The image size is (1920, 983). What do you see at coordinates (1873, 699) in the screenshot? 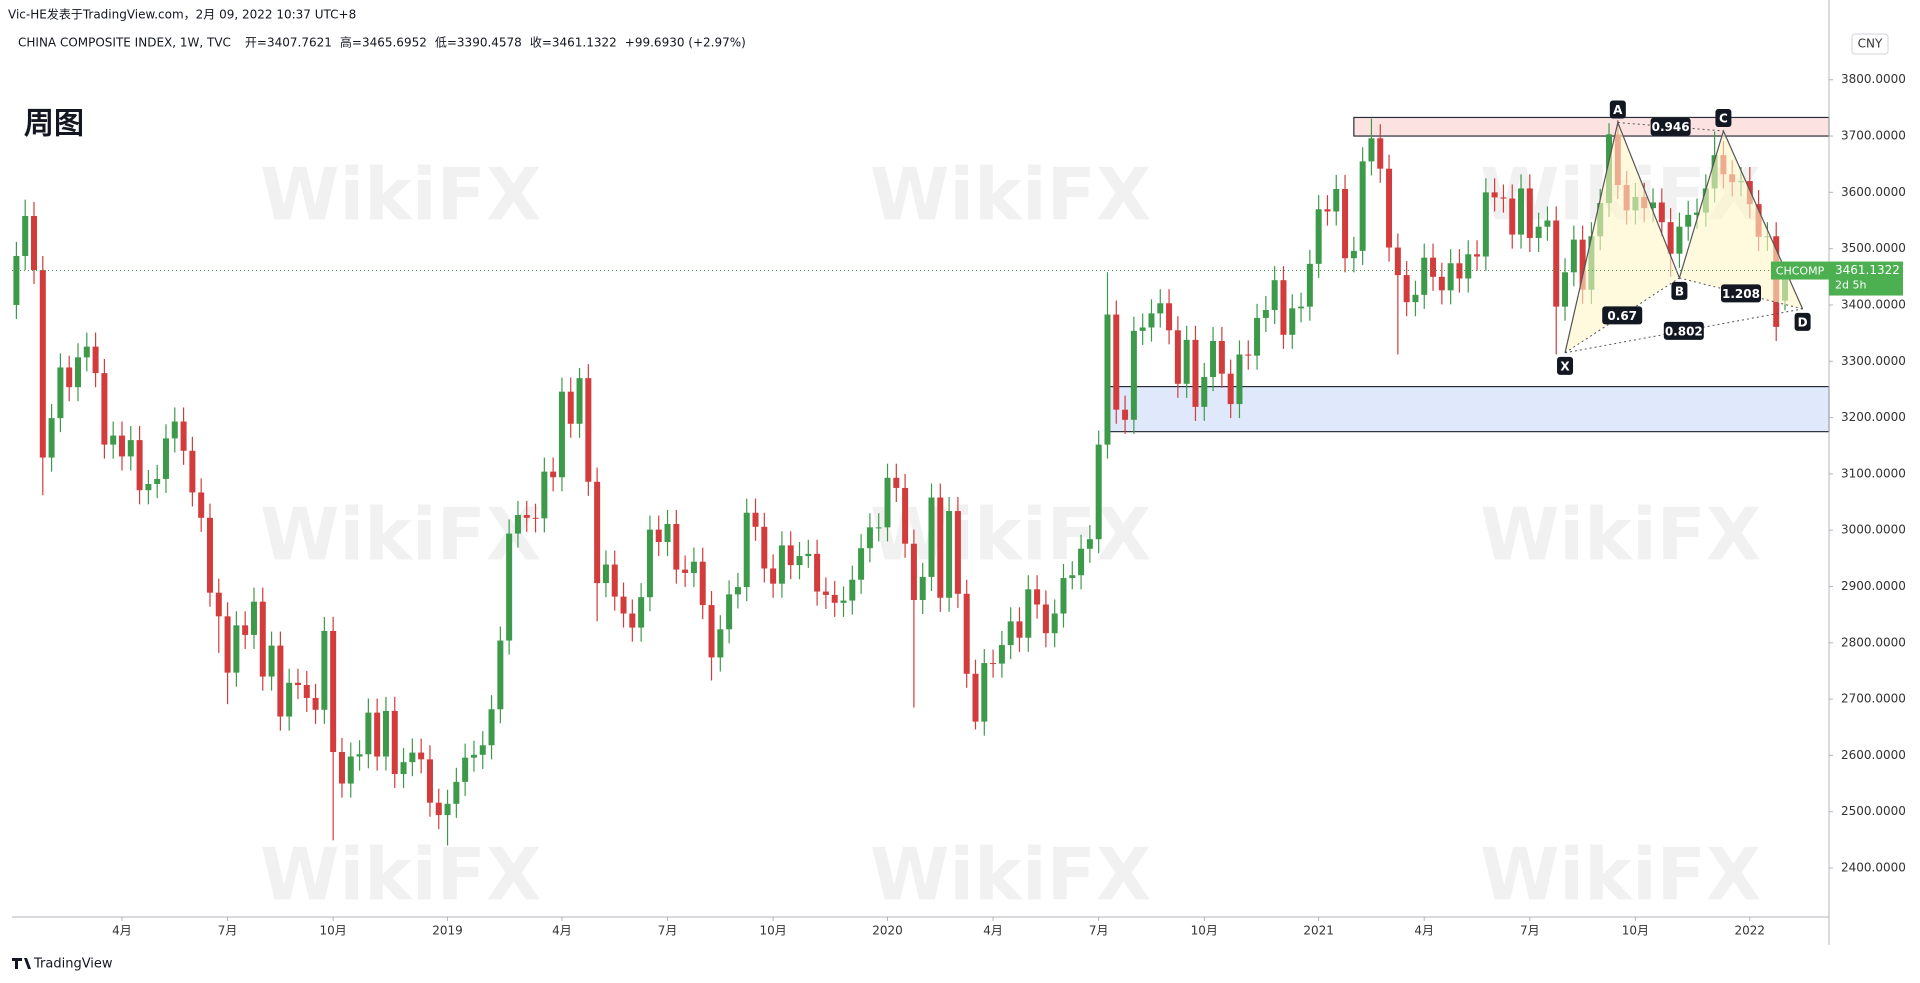
I see `y-tick-label: 2700.0000` at bounding box center [1873, 699].